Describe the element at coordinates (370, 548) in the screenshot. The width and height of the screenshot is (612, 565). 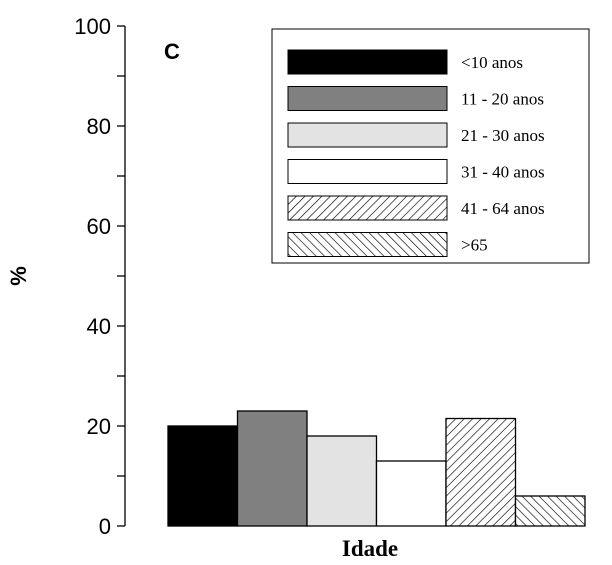
I see `x-axis-title: Idade` at that location.